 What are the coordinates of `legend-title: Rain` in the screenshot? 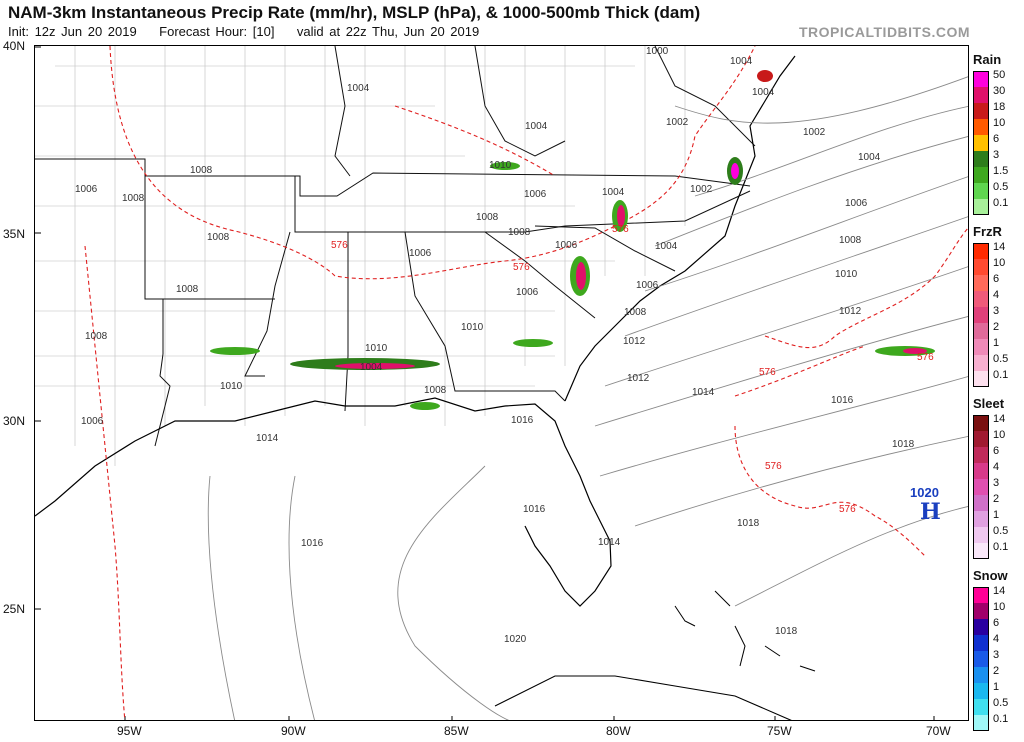 It's located at (987, 59).